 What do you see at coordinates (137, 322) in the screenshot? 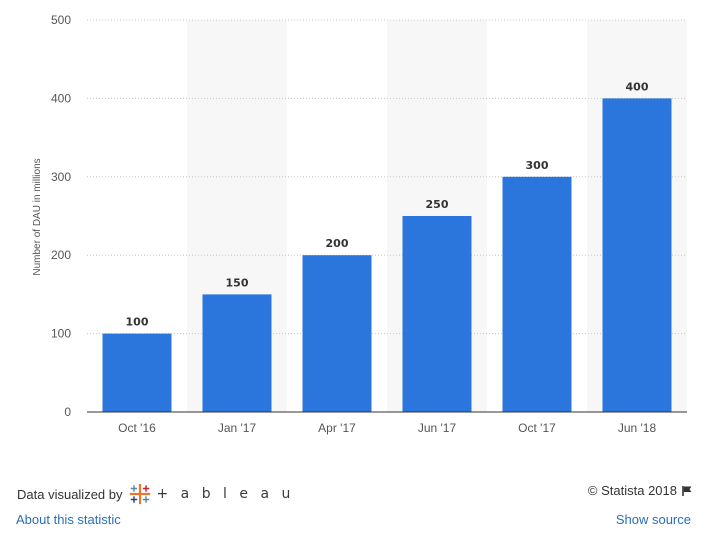
I see `bar-value-label: 100` at bounding box center [137, 322].